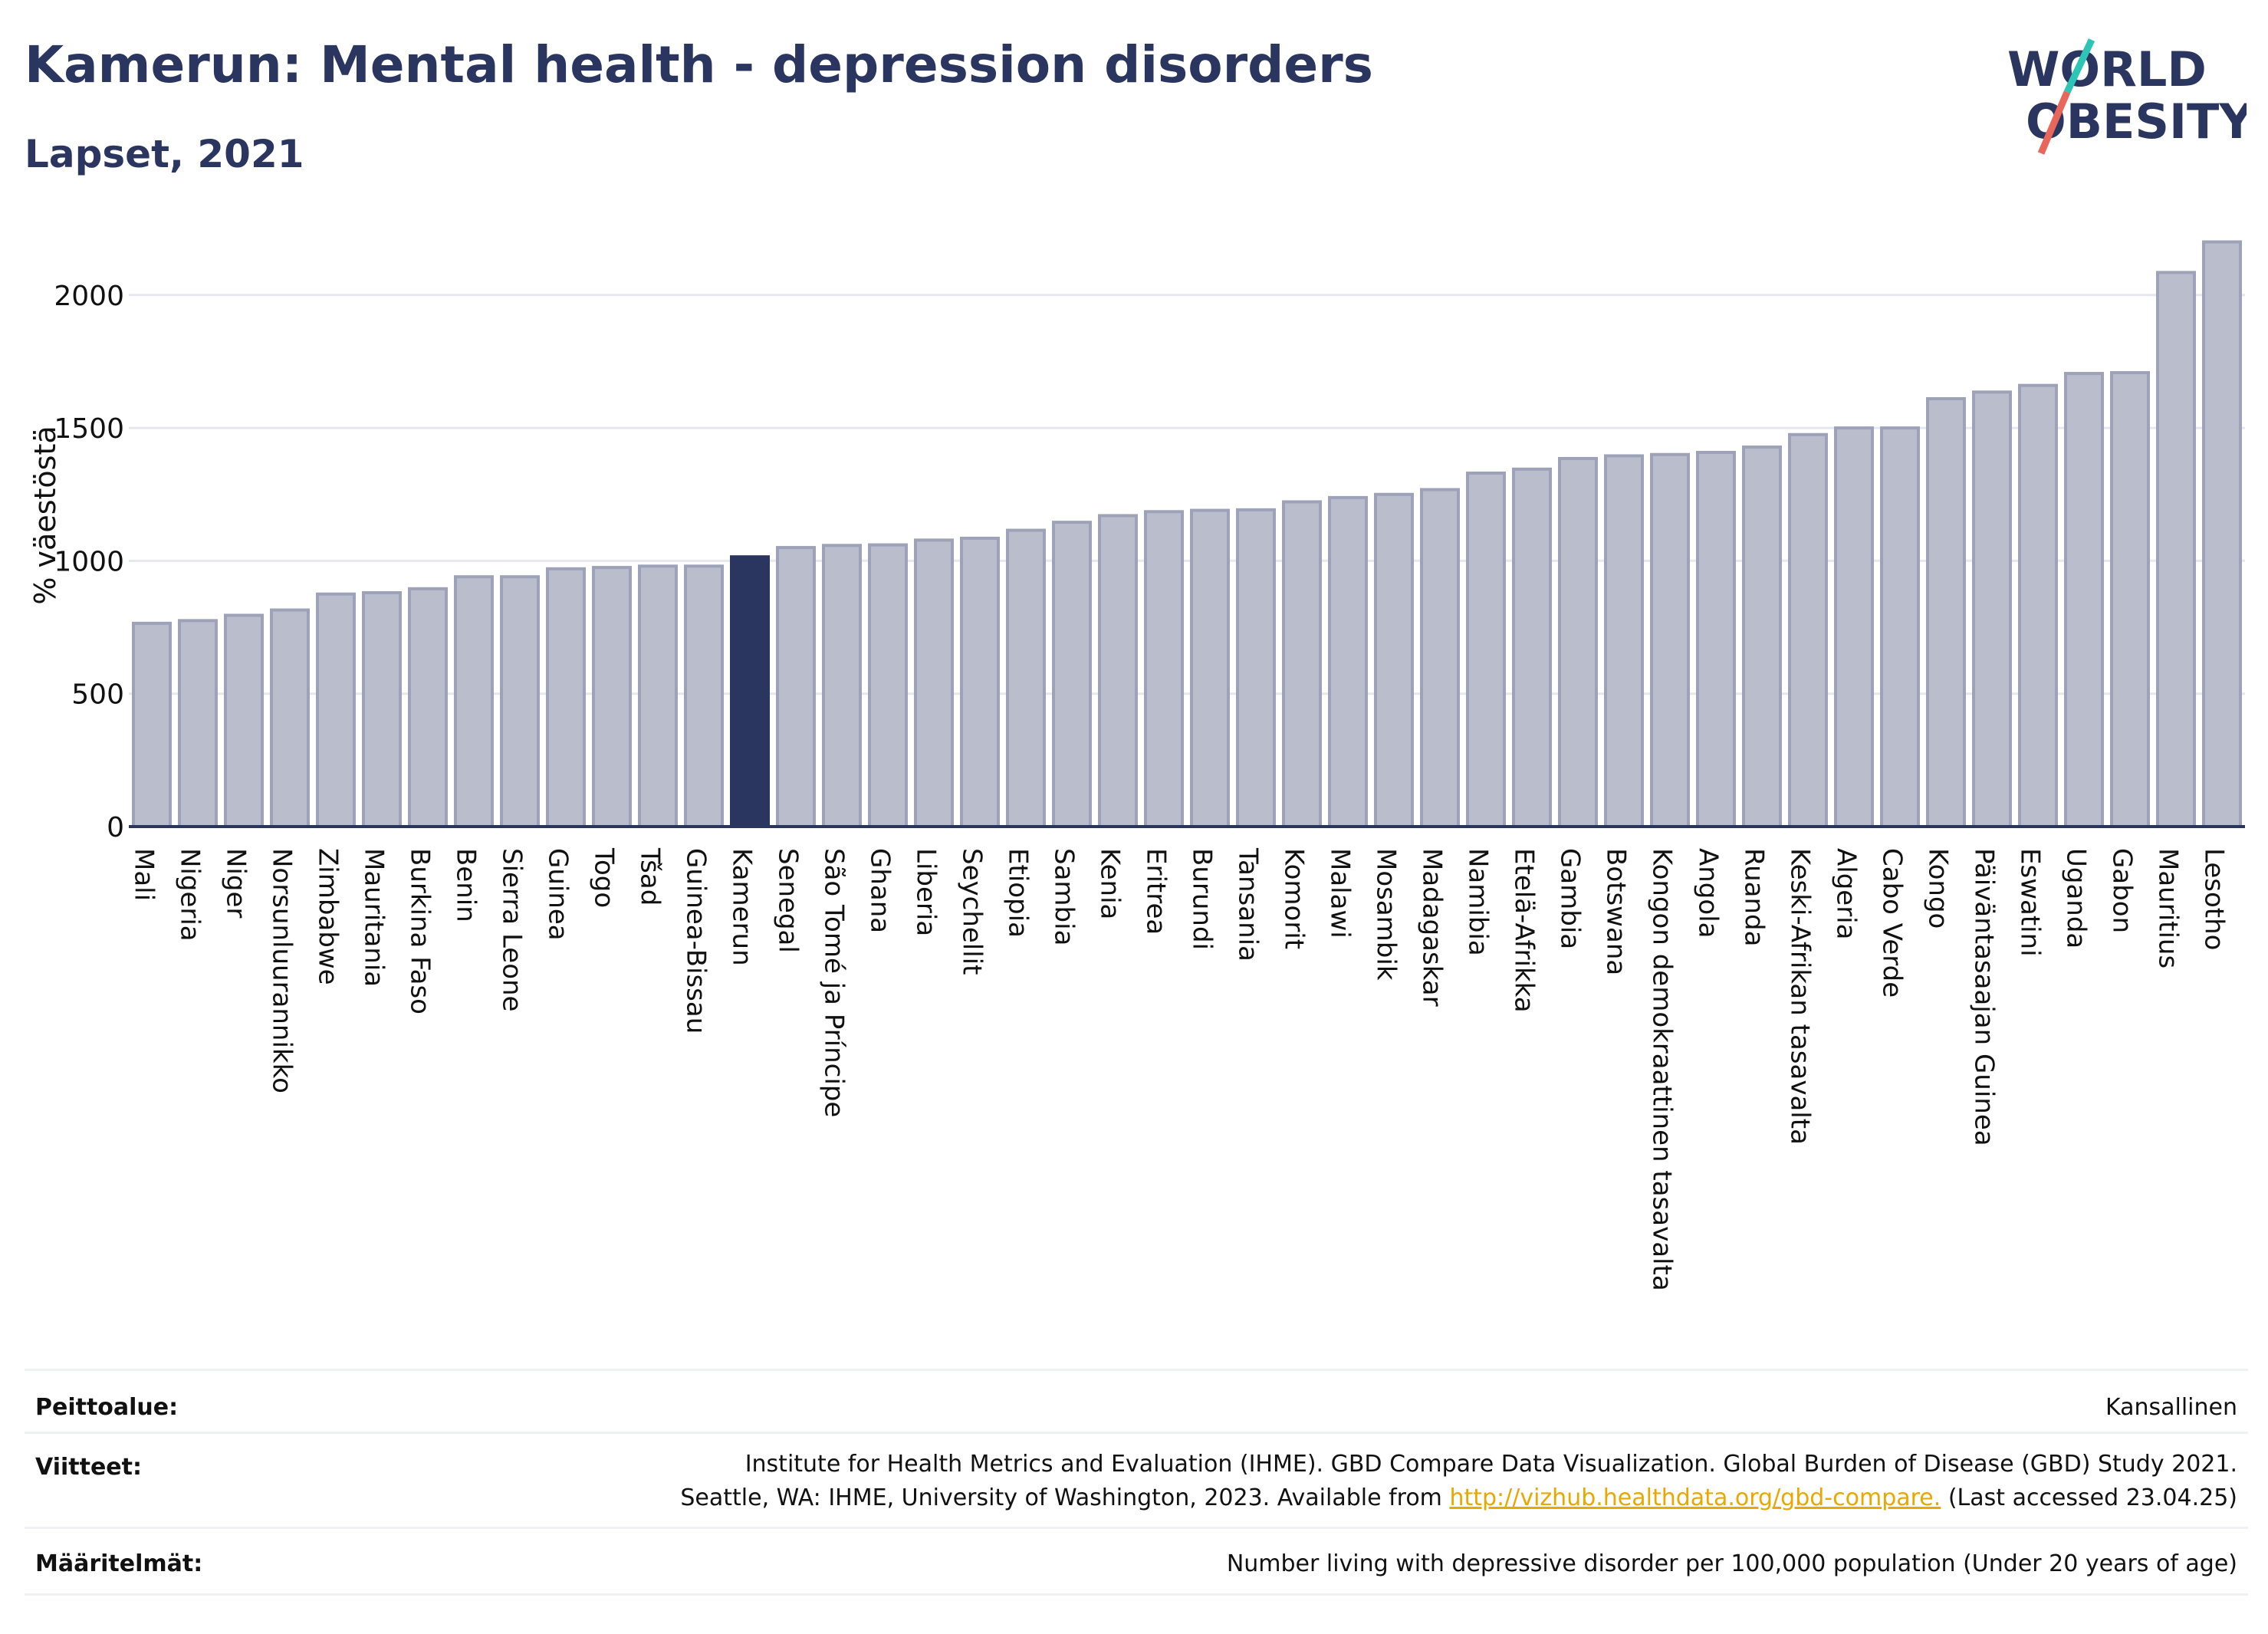  Describe the element at coordinates (420, 931) in the screenshot. I see `x-tick-label: Burkina Faso` at that location.